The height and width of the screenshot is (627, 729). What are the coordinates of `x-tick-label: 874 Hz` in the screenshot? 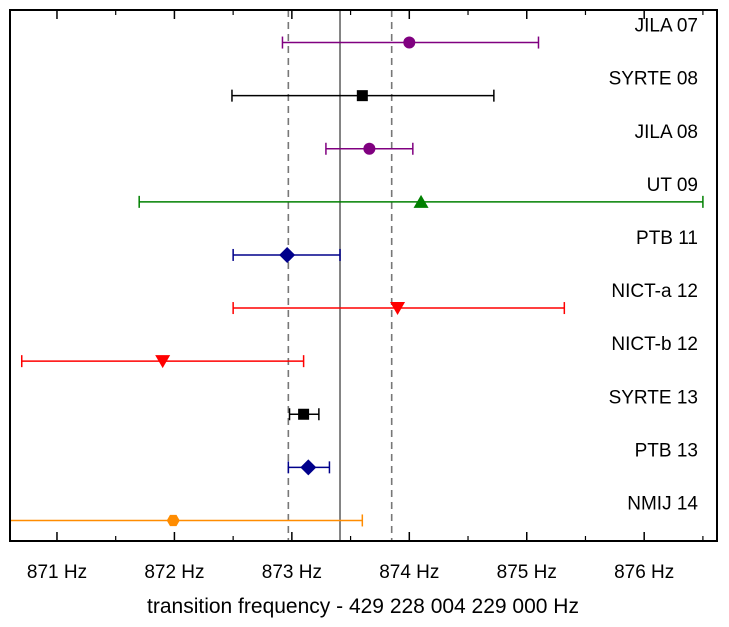 It's located at (409, 572).